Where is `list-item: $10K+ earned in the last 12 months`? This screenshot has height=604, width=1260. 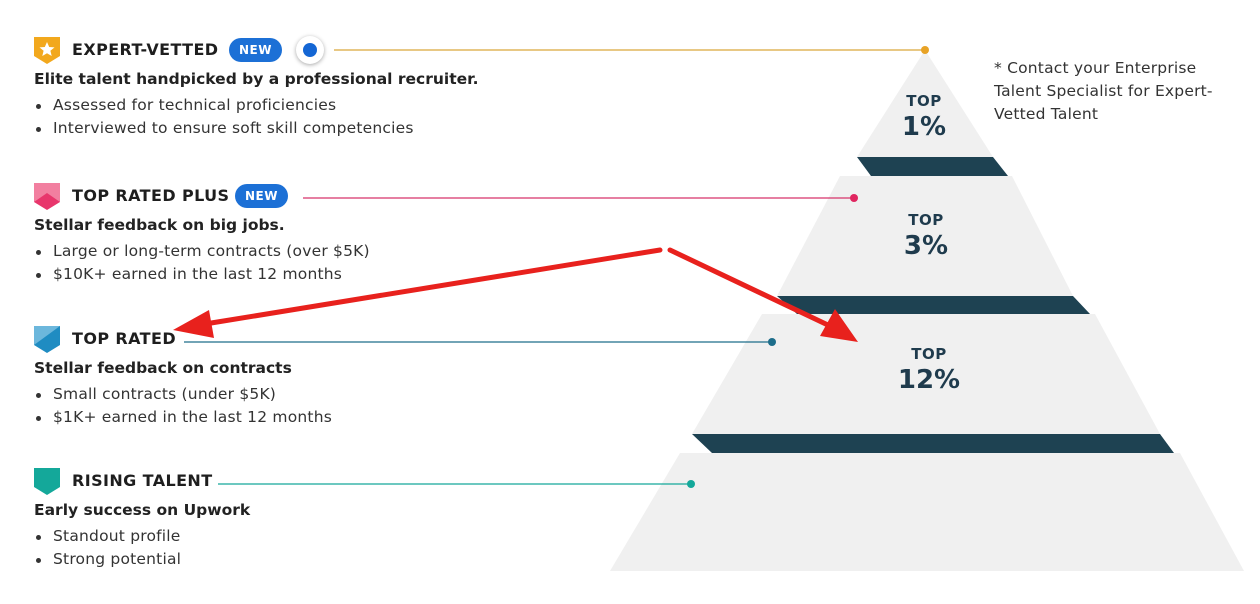 list-item: $10K+ earned in the last 12 months is located at coordinates (202, 274).